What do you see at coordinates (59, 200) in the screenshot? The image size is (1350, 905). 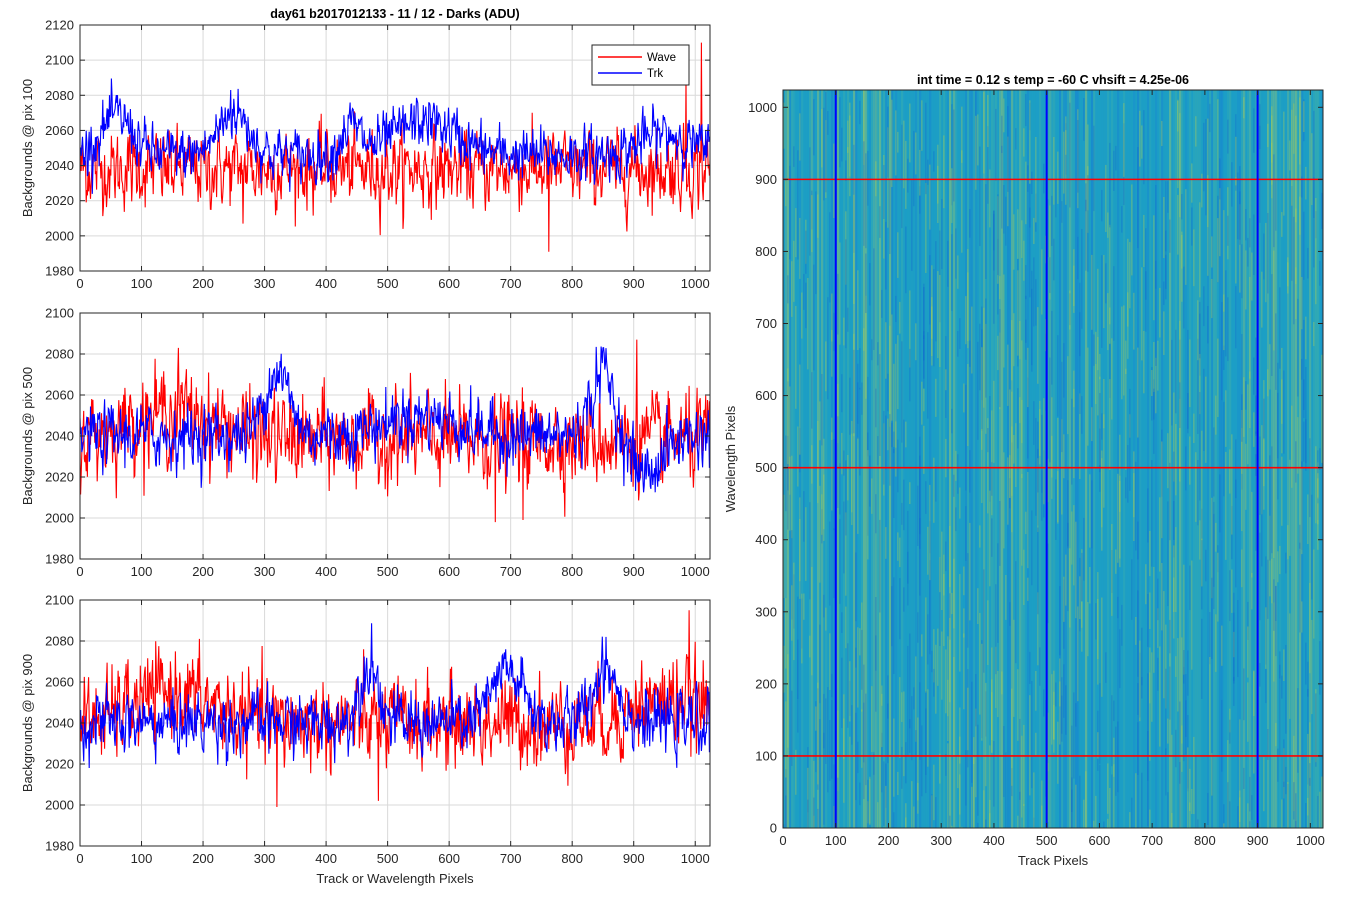 I see `y-tick-label: 2020` at bounding box center [59, 200].